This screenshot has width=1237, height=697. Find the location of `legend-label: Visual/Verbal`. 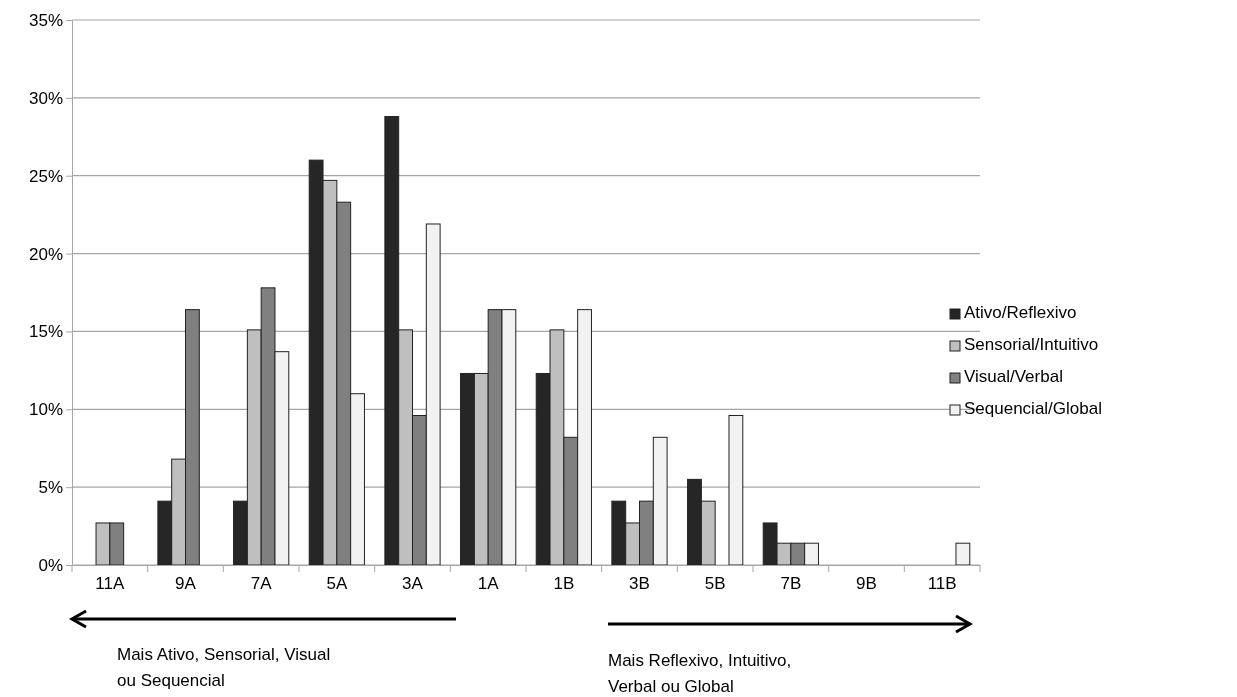

legend-label: Visual/Verbal is located at coordinates (1013, 376).